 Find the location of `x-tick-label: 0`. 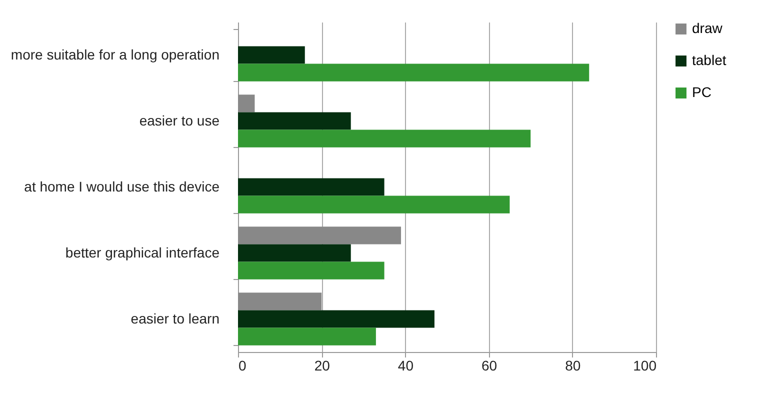

x-tick-label: 0 is located at coordinates (242, 366).